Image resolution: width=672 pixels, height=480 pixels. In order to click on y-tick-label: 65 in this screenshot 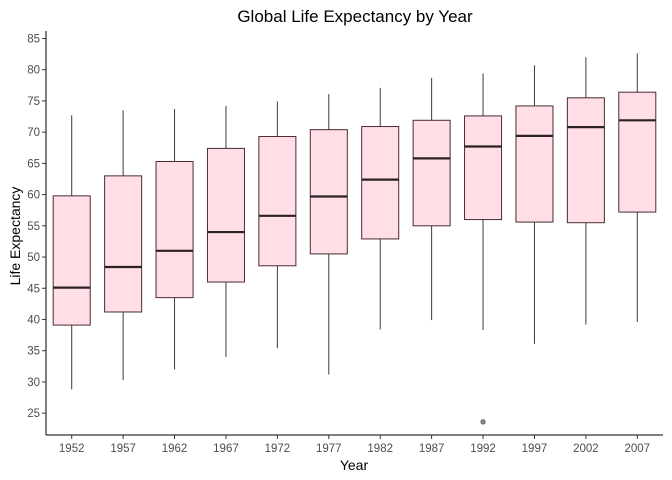, I will do `click(33, 164)`.